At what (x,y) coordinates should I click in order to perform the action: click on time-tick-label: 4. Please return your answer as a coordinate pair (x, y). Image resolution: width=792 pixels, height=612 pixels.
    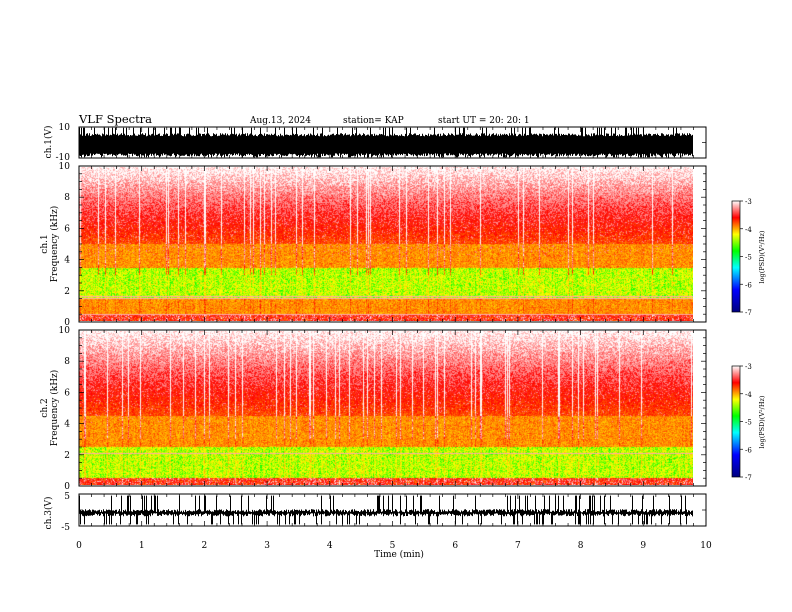
    Looking at the image, I should click on (330, 546).